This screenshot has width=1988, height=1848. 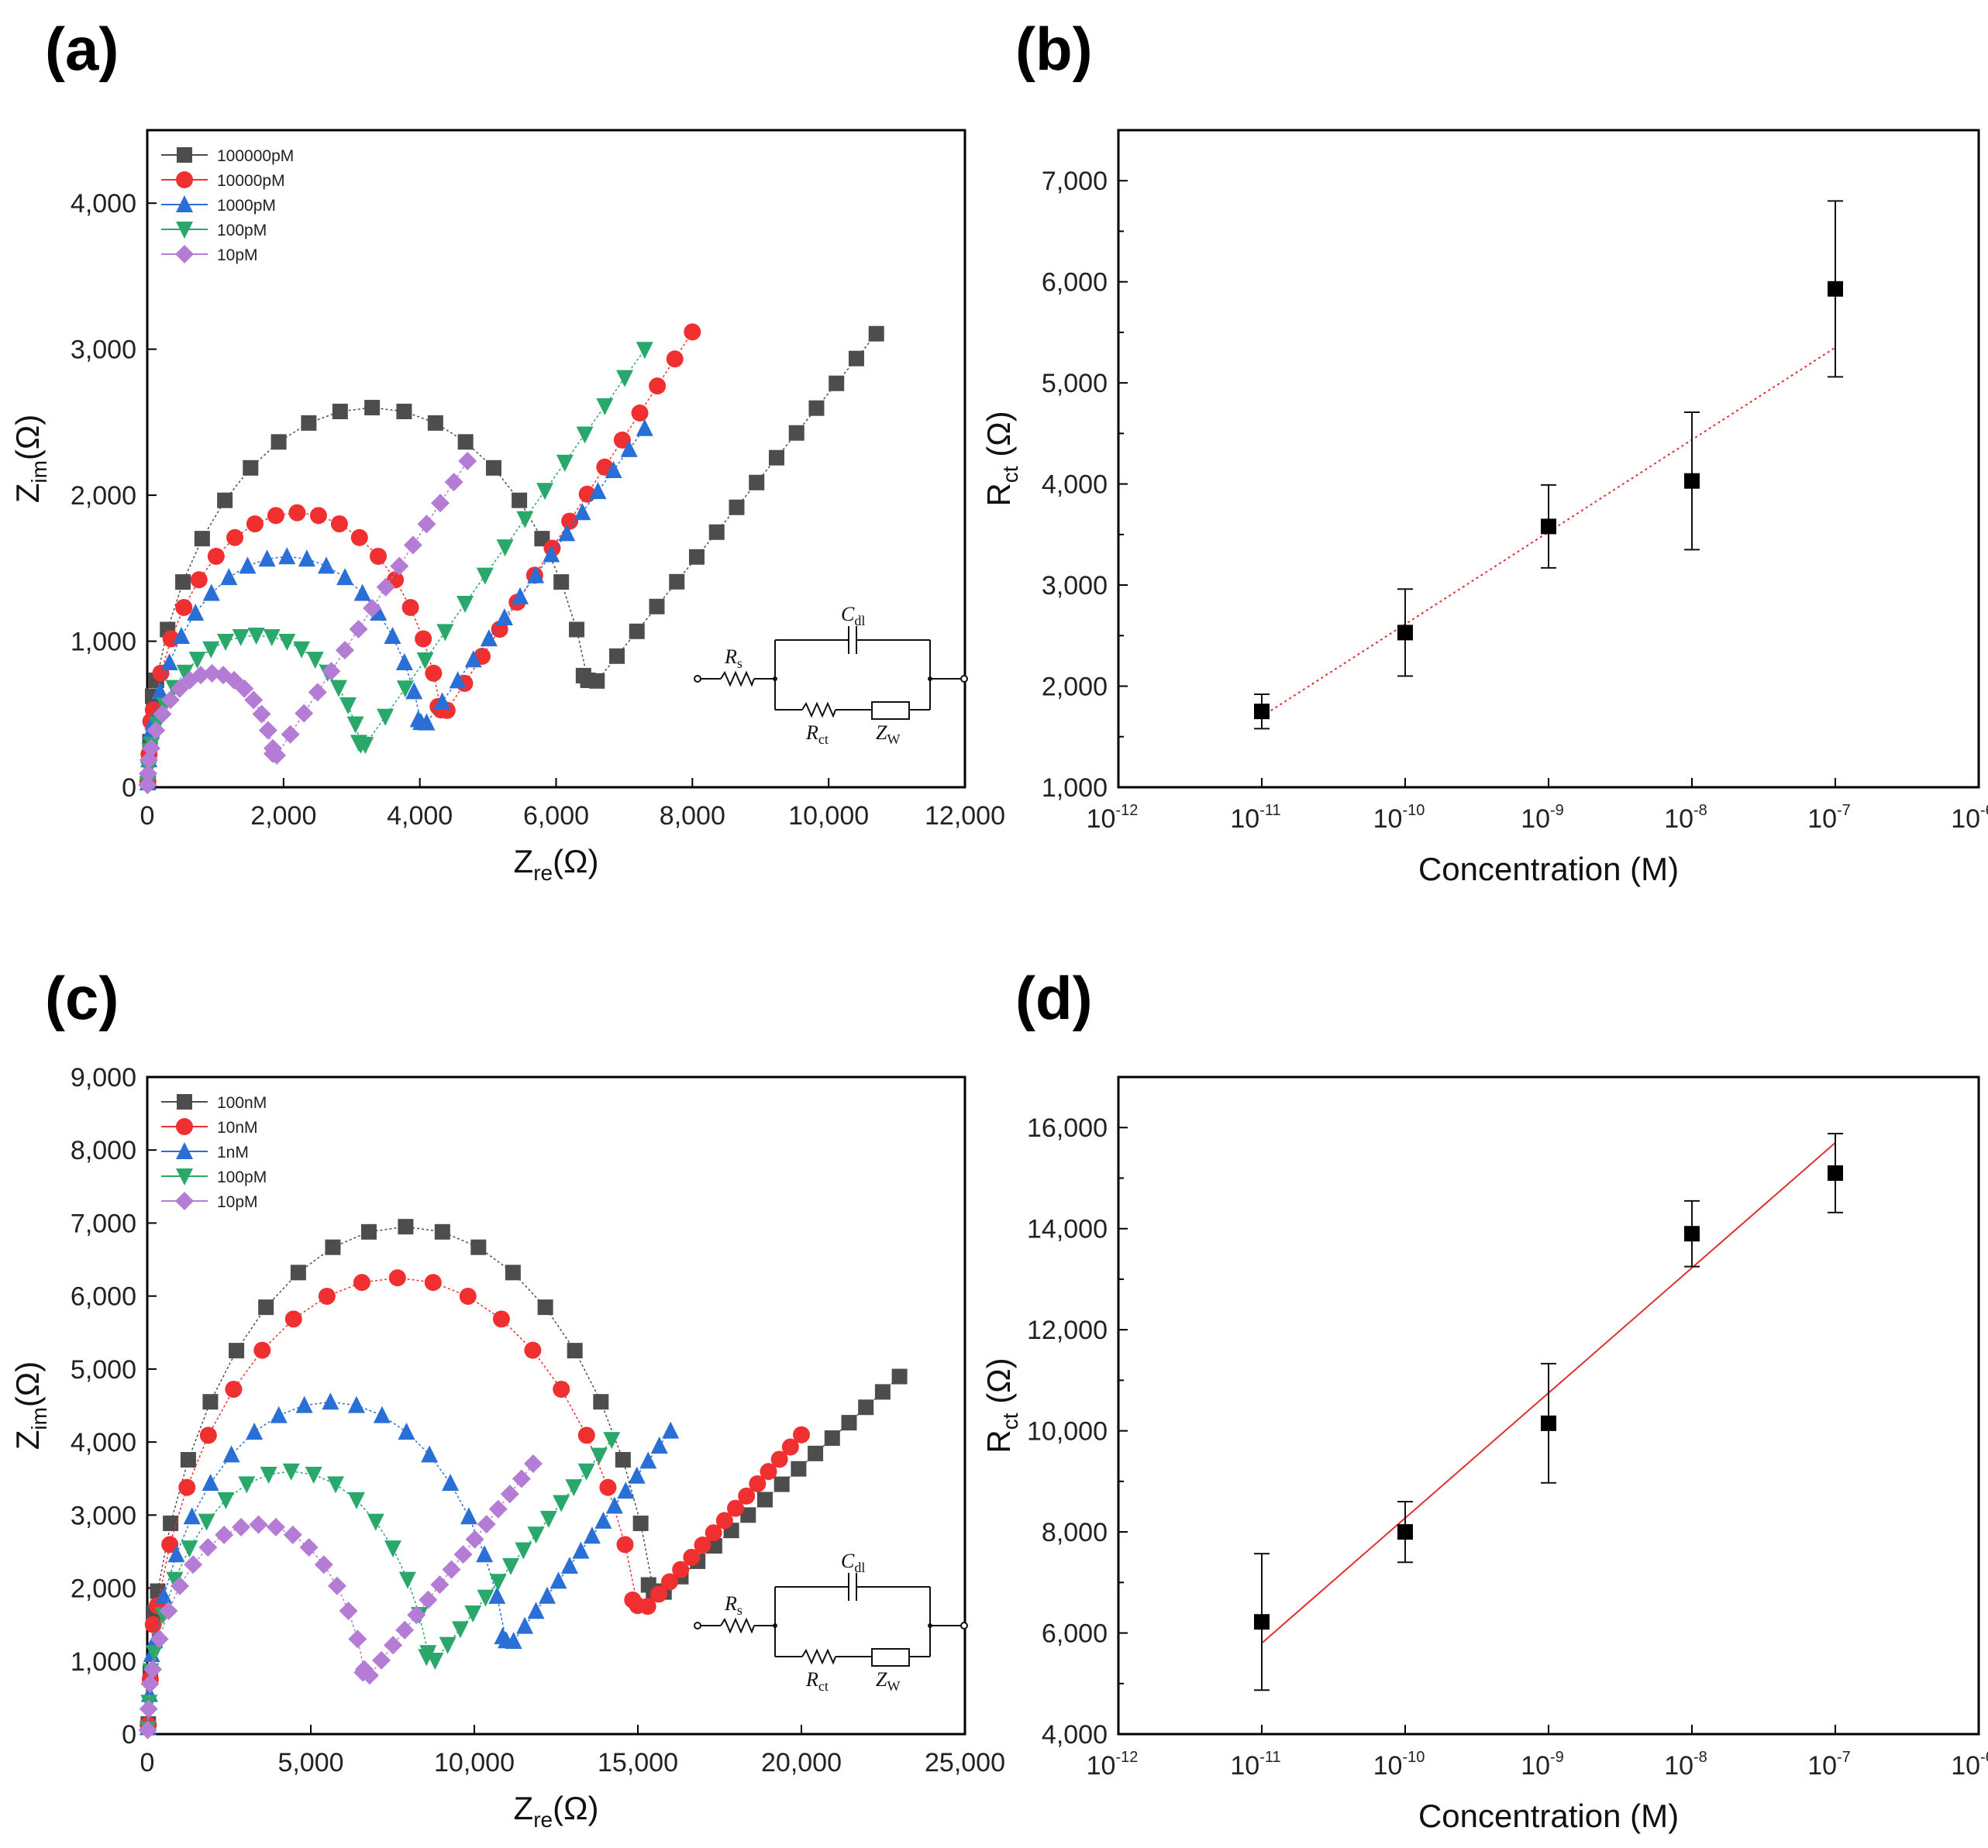 What do you see at coordinates (888, 1681) in the screenshot?
I see `zw-label: ZW` at bounding box center [888, 1681].